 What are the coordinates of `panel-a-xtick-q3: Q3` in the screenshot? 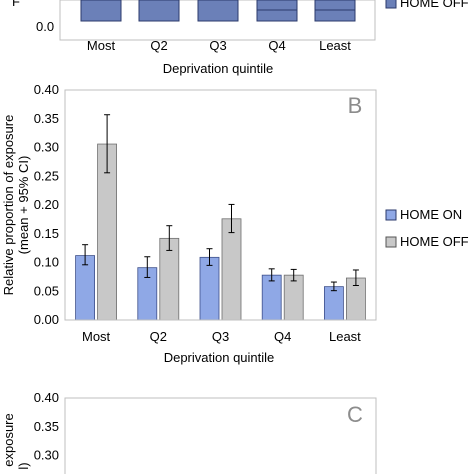 It's located at (217, 45).